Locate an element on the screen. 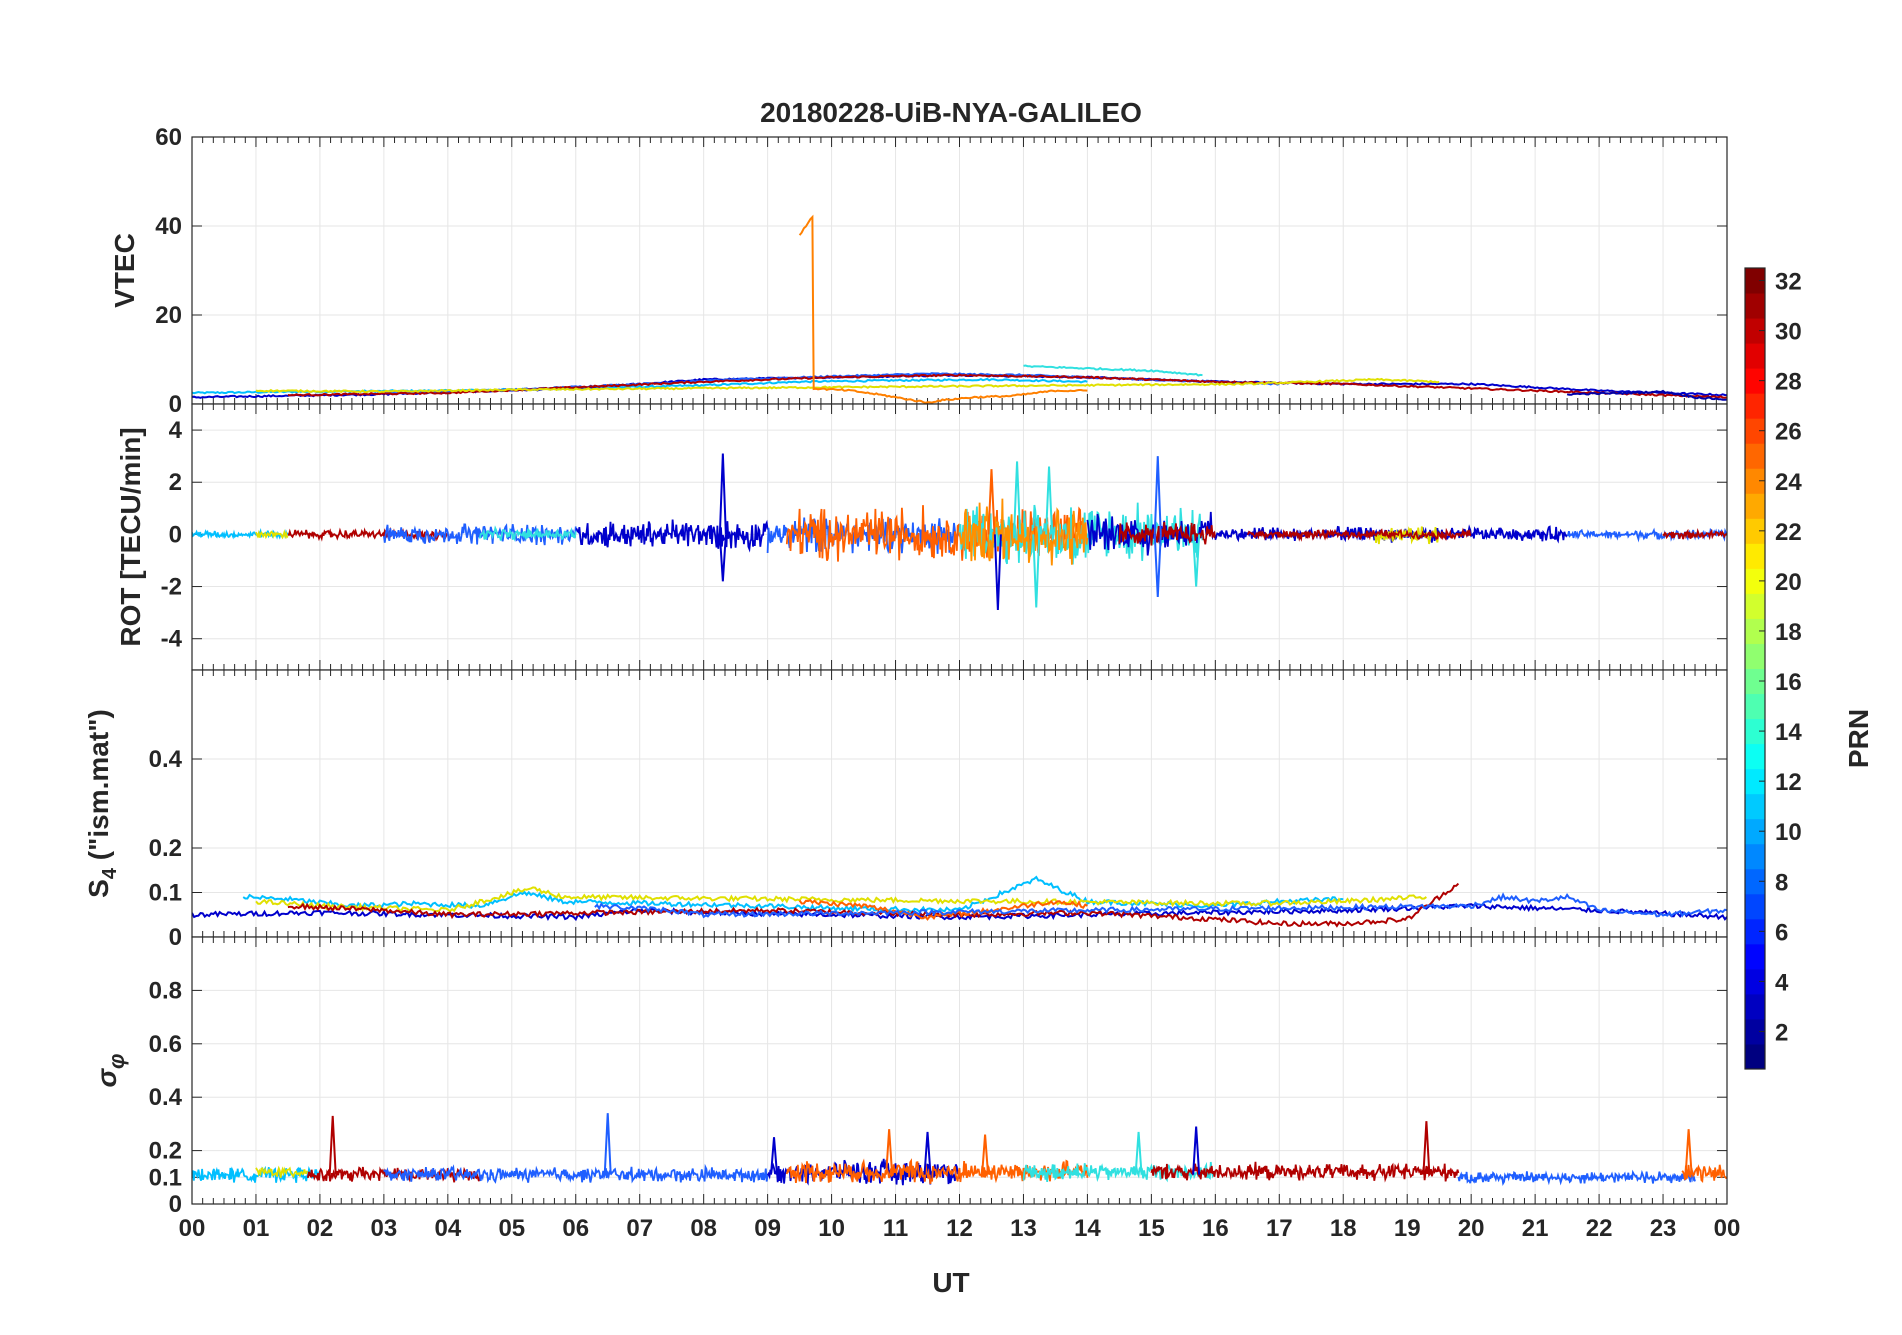 Image resolution: width=1902 pixels, height=1335 pixels. x-axis-label: UT is located at coordinates (950, 1282).